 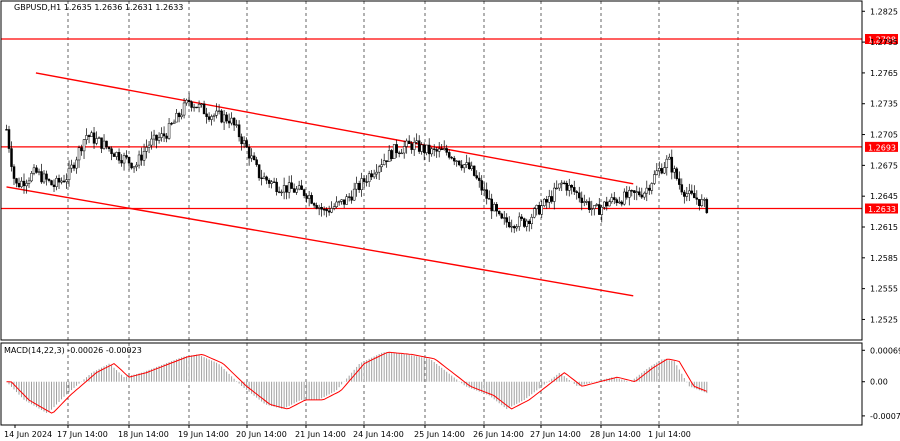 What do you see at coordinates (884, 196) in the screenshot?
I see `price-tick-label: 1.2645` at bounding box center [884, 196].